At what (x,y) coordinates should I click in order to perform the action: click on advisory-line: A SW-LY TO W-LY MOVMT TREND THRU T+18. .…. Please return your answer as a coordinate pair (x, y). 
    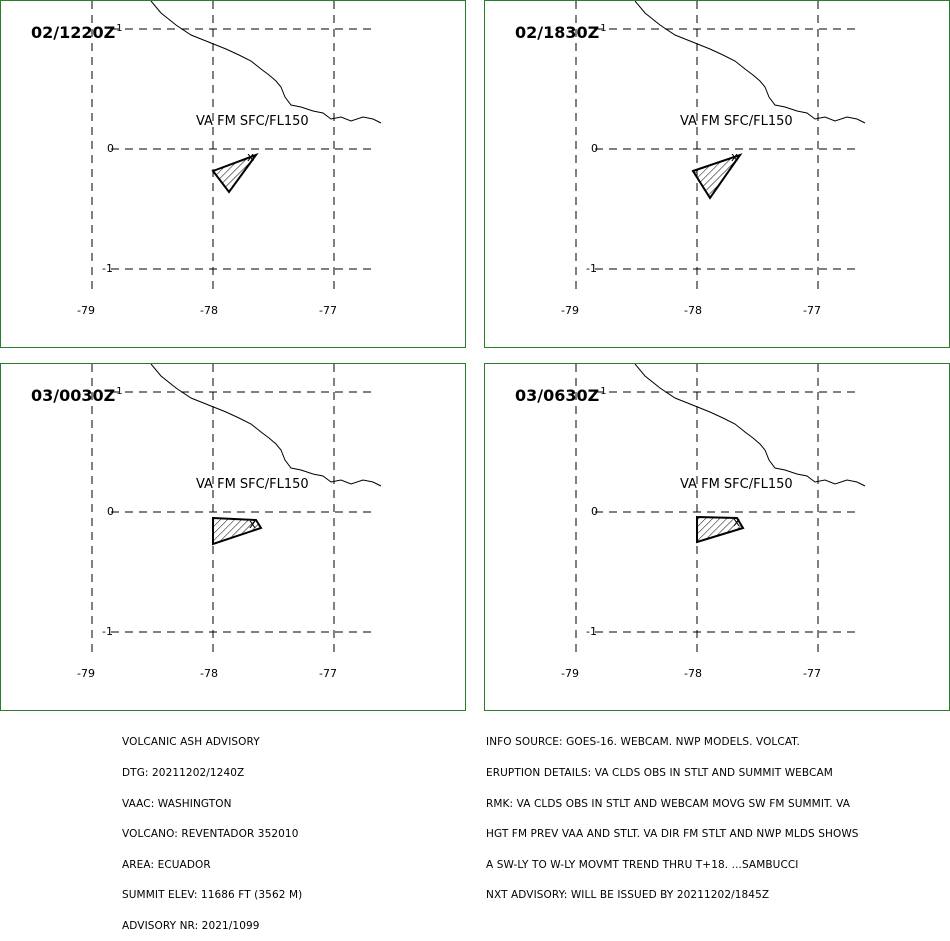
    Looking at the image, I should click on (642, 864).